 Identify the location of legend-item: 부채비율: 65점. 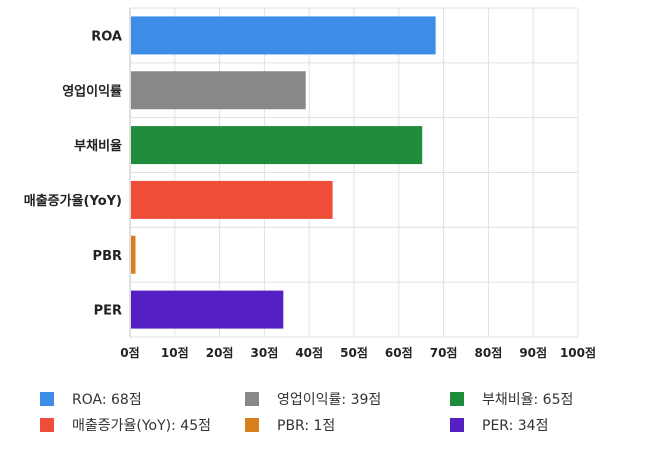
(511, 399).